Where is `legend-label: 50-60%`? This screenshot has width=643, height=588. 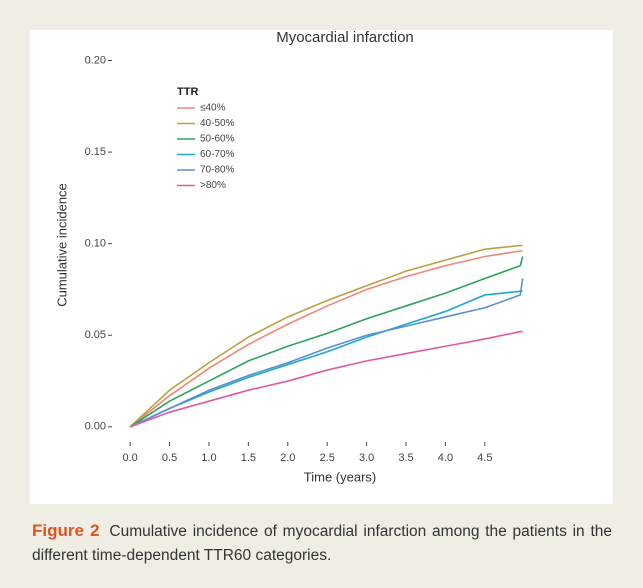
legend-label: 50-60% is located at coordinates (217, 139).